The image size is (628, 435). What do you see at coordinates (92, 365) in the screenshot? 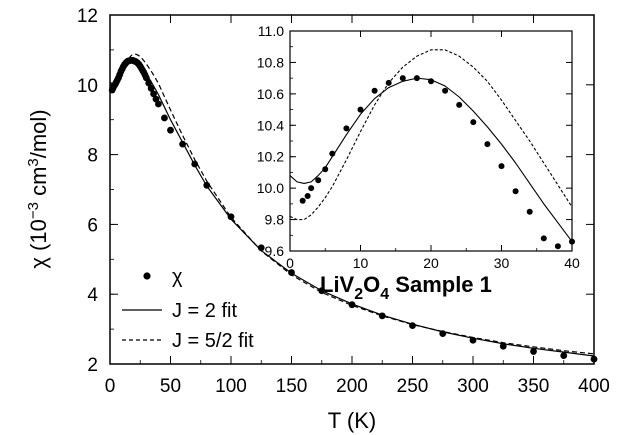
I see `main-y-tick-label: 2` at bounding box center [92, 365].